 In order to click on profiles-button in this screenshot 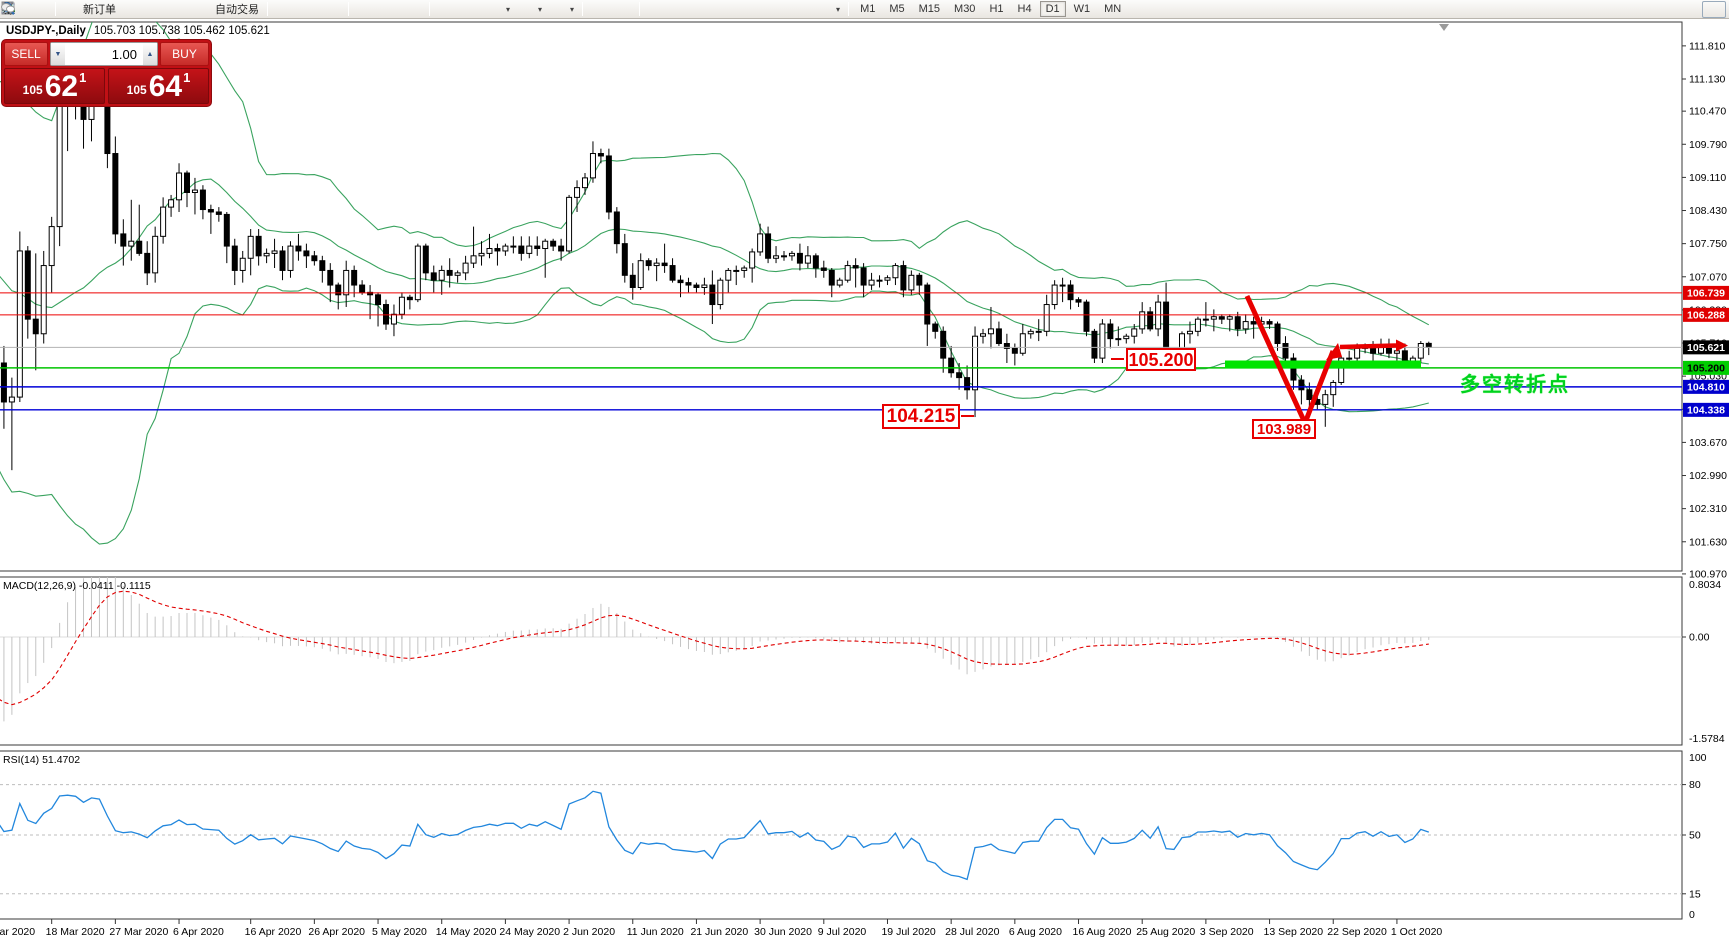, I will do `click(26, 9)`.